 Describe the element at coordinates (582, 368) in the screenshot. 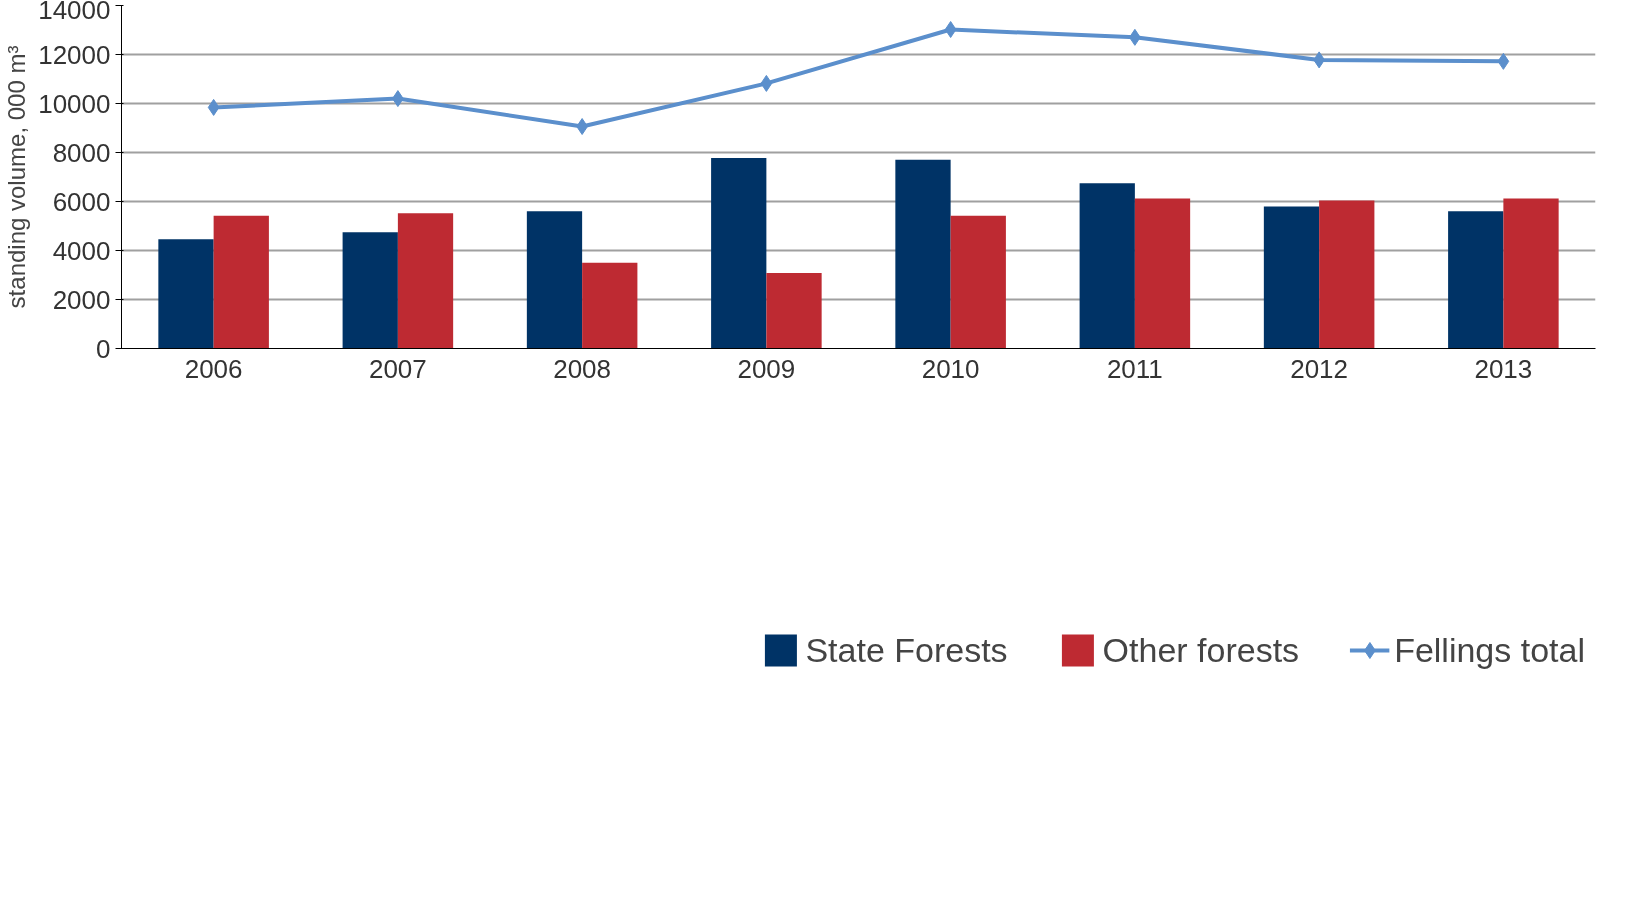

I see `x-tick-label: 2008` at that location.